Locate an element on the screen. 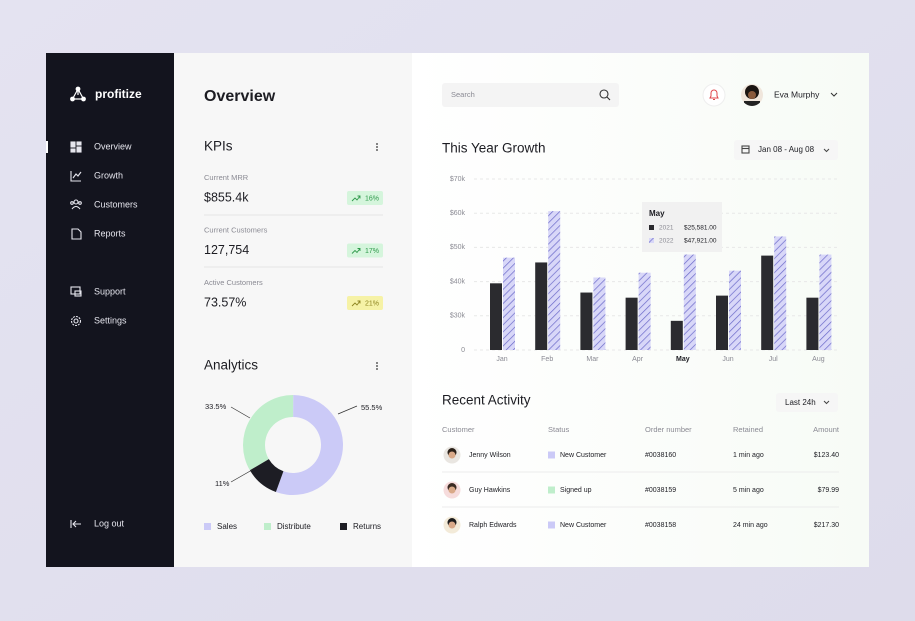  table-cell: 1 min ago is located at coordinates (748, 455).